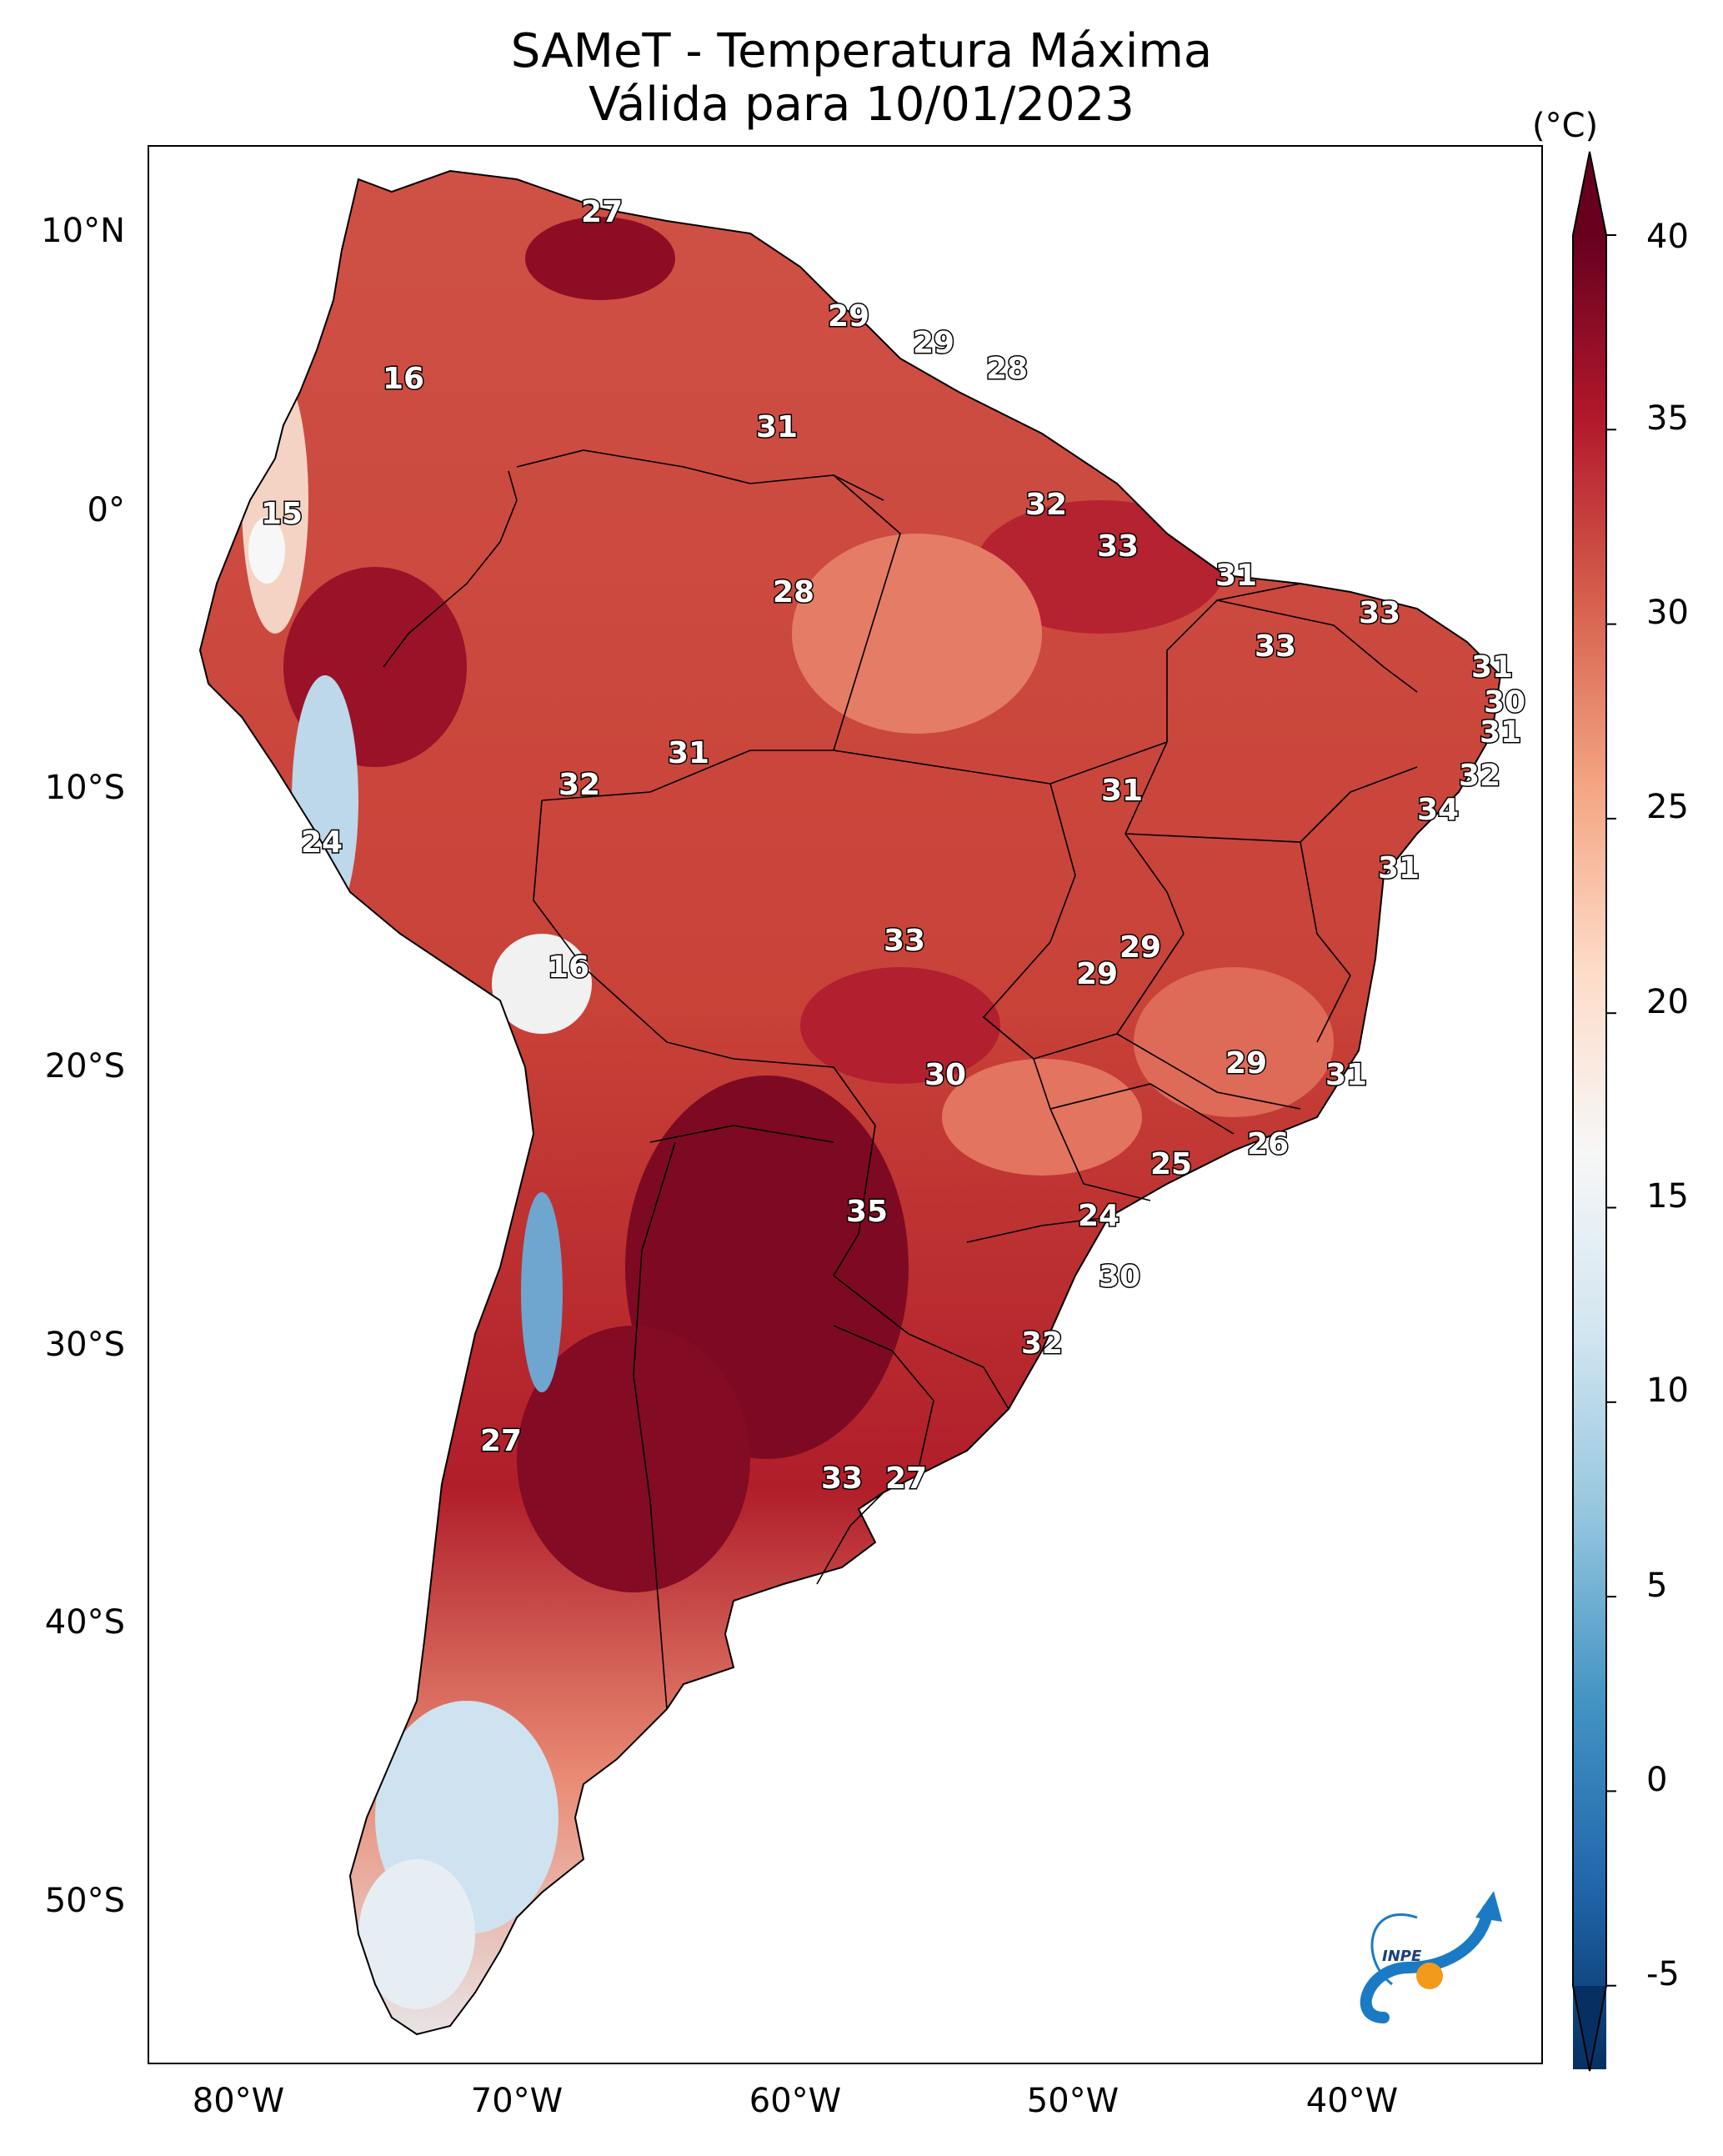  Describe the element at coordinates (1438, 810) in the screenshot. I see `temperature-label: 34` at that location.